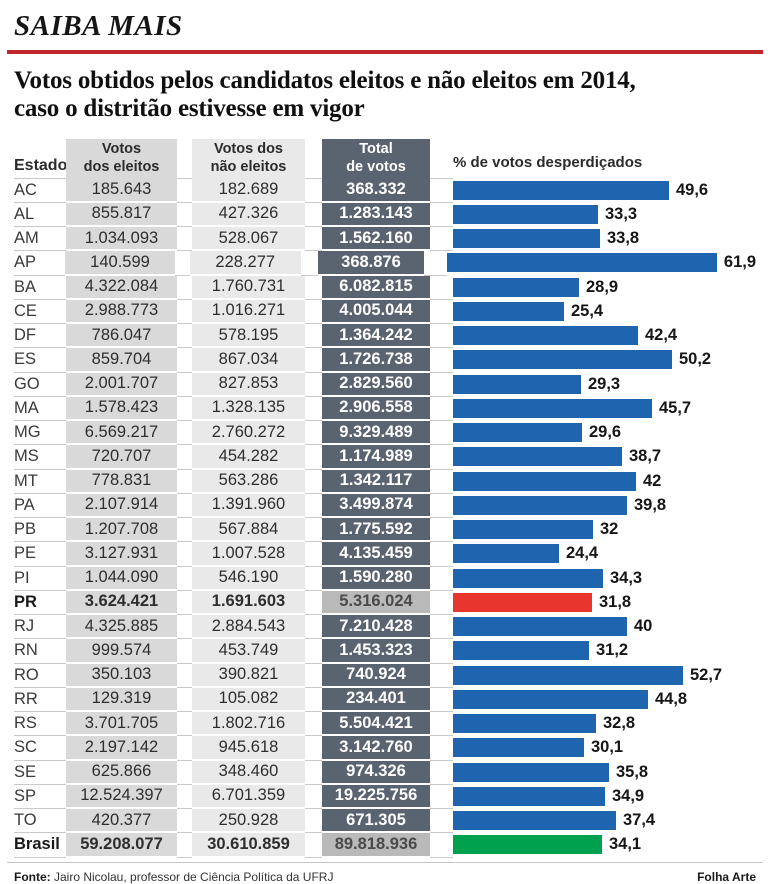 This screenshot has width=770, height=884. I want to click on wasted-votes-percent-label: 34,3, so click(626, 577).